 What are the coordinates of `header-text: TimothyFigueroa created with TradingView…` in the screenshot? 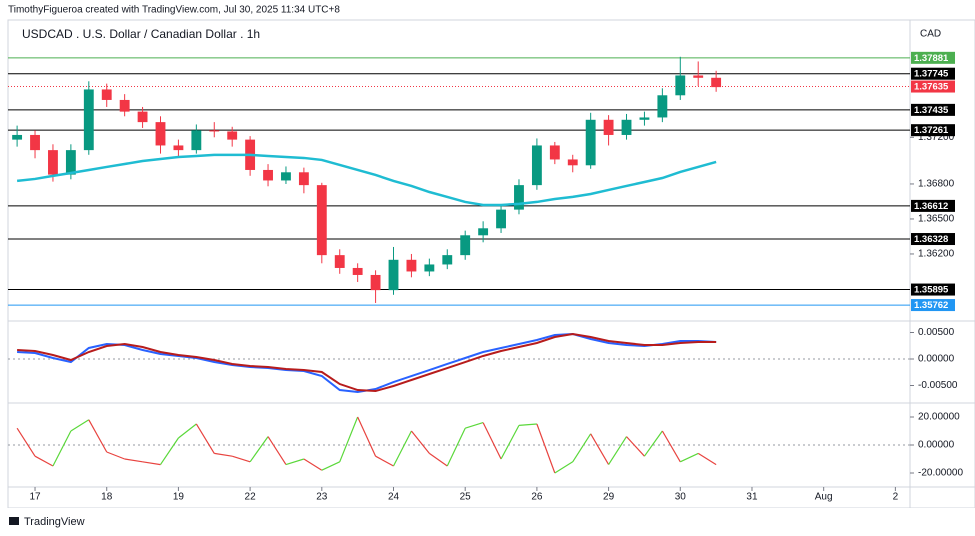 It's located at (174, 10).